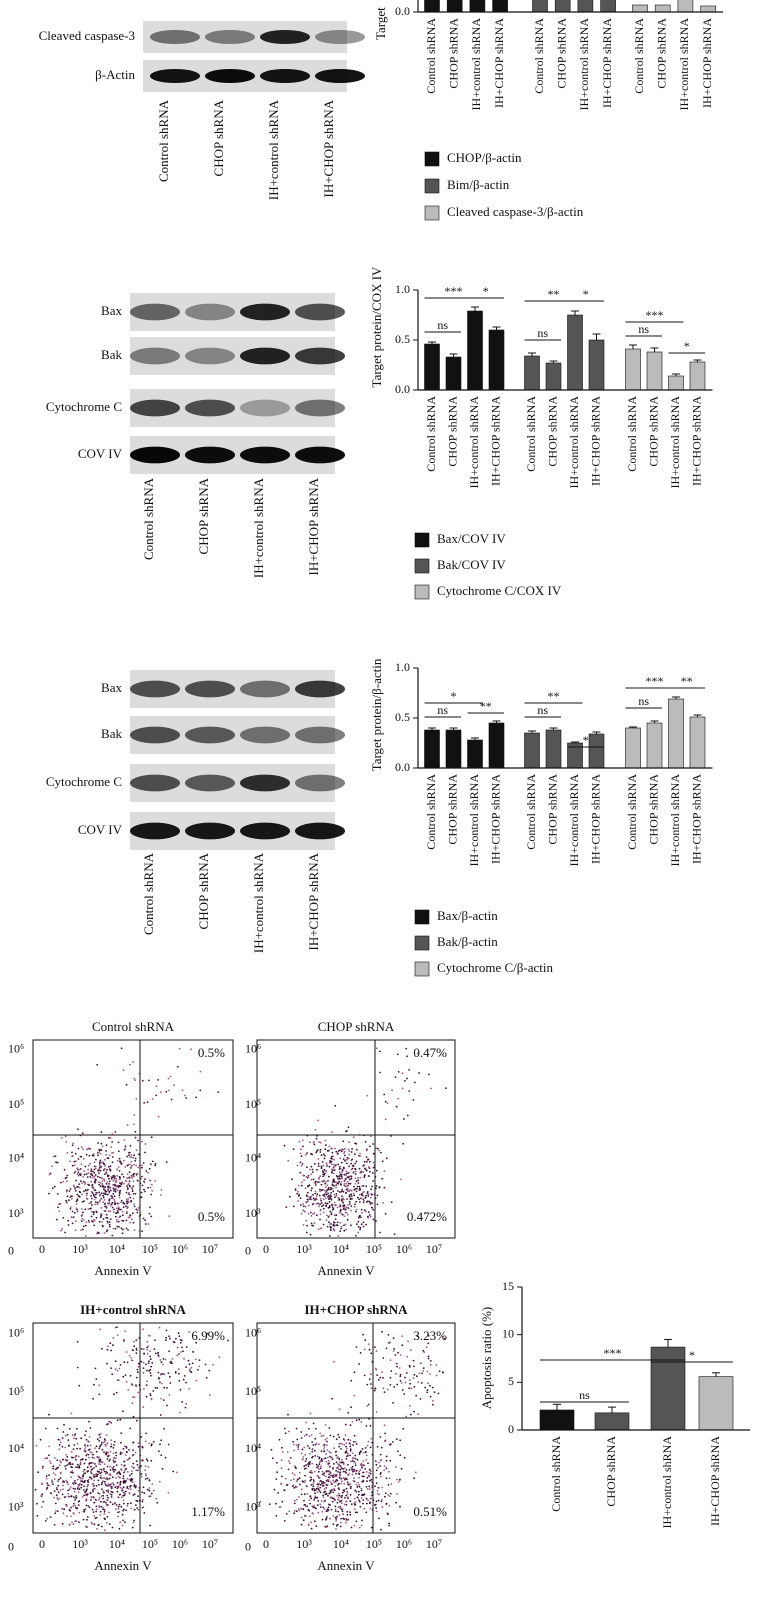  Describe the element at coordinates (211, 1052) in the screenshot. I see `quadrant-percent: 0.5%` at that location.